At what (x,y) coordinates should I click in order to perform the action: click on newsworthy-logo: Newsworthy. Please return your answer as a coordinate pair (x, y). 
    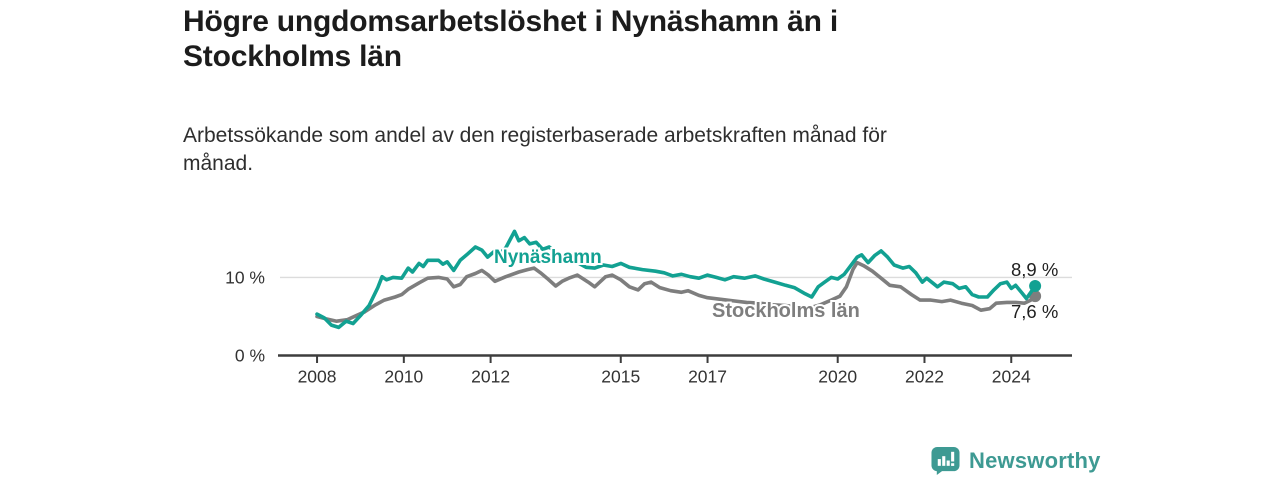
    Looking at the image, I should click on (1016, 461).